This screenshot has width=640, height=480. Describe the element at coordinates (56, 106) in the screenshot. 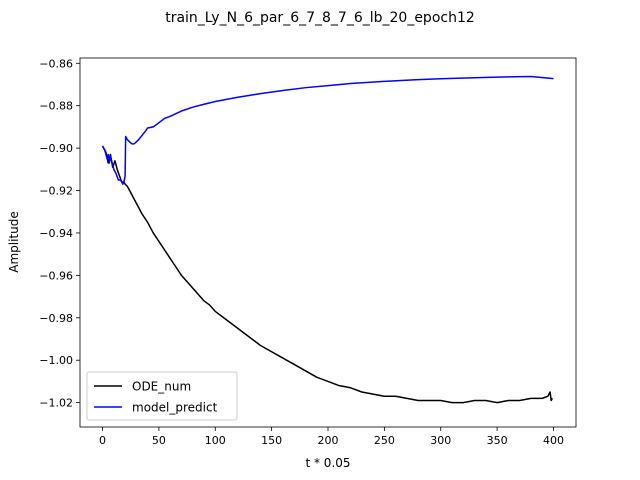

I see `y-tick-label: −0.88` at that location.